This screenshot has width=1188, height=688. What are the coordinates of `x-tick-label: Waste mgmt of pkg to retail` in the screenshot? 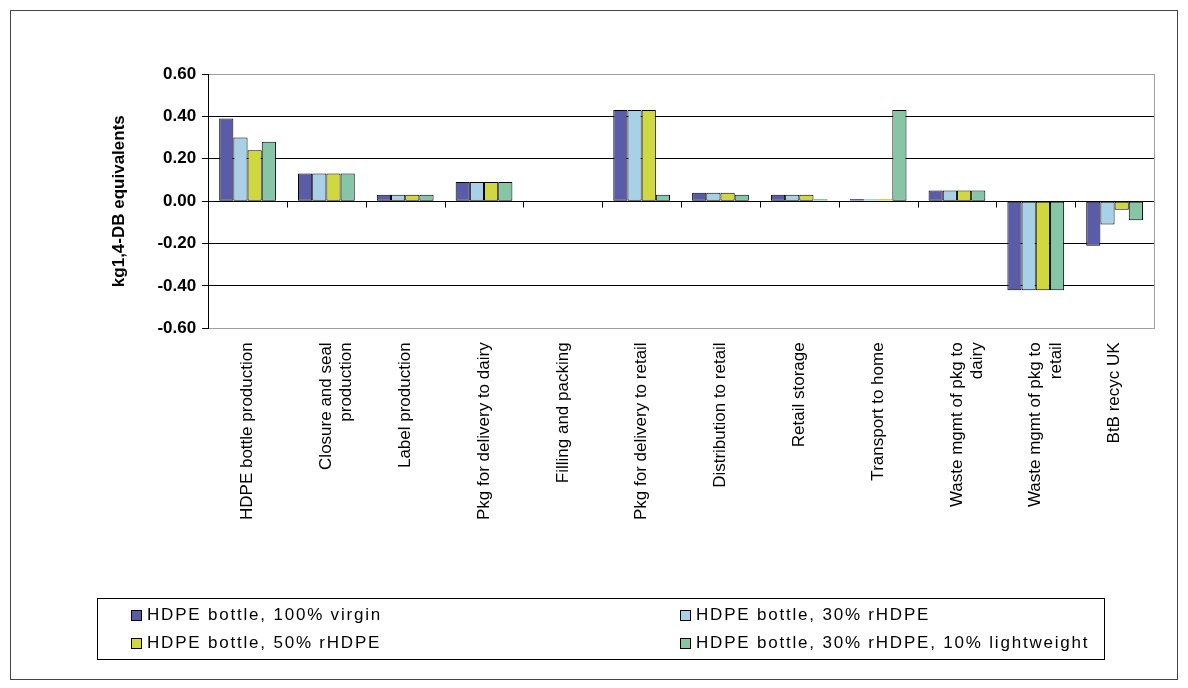 It's located at (1045, 425).